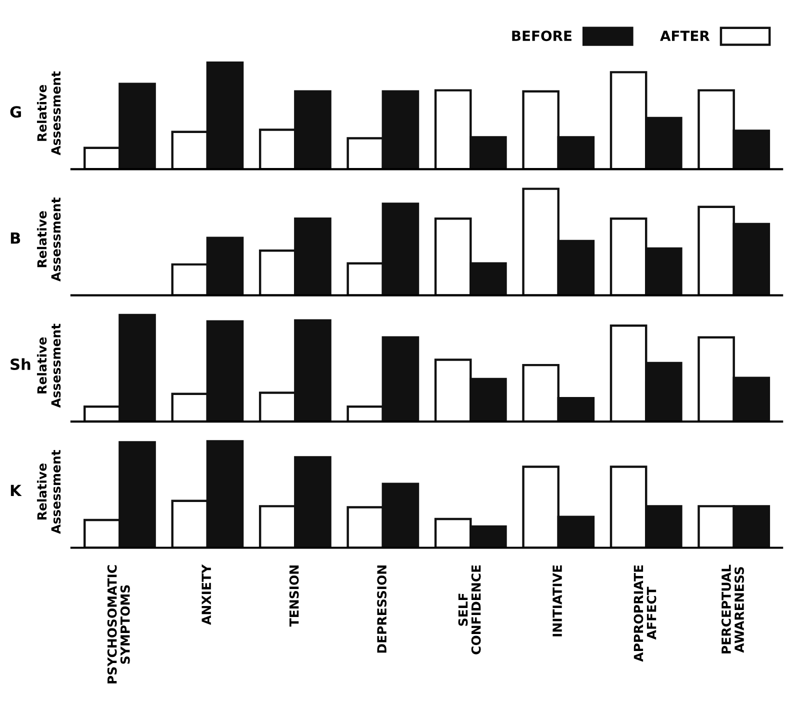 The width and height of the screenshot is (794, 716). Describe the element at coordinates (206, 594) in the screenshot. I see `x-tick-label: ANXIETY` at that location.